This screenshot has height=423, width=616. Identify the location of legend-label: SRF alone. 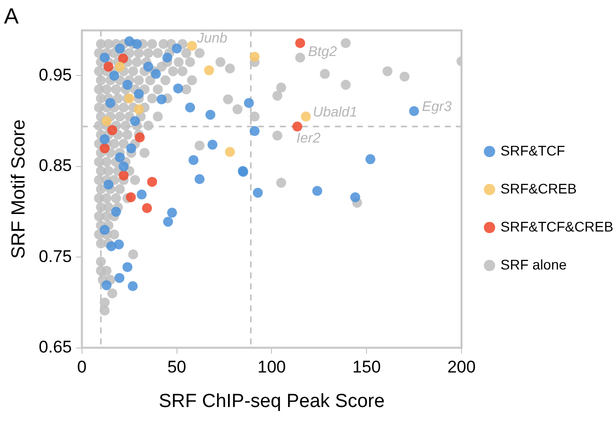
(533, 264).